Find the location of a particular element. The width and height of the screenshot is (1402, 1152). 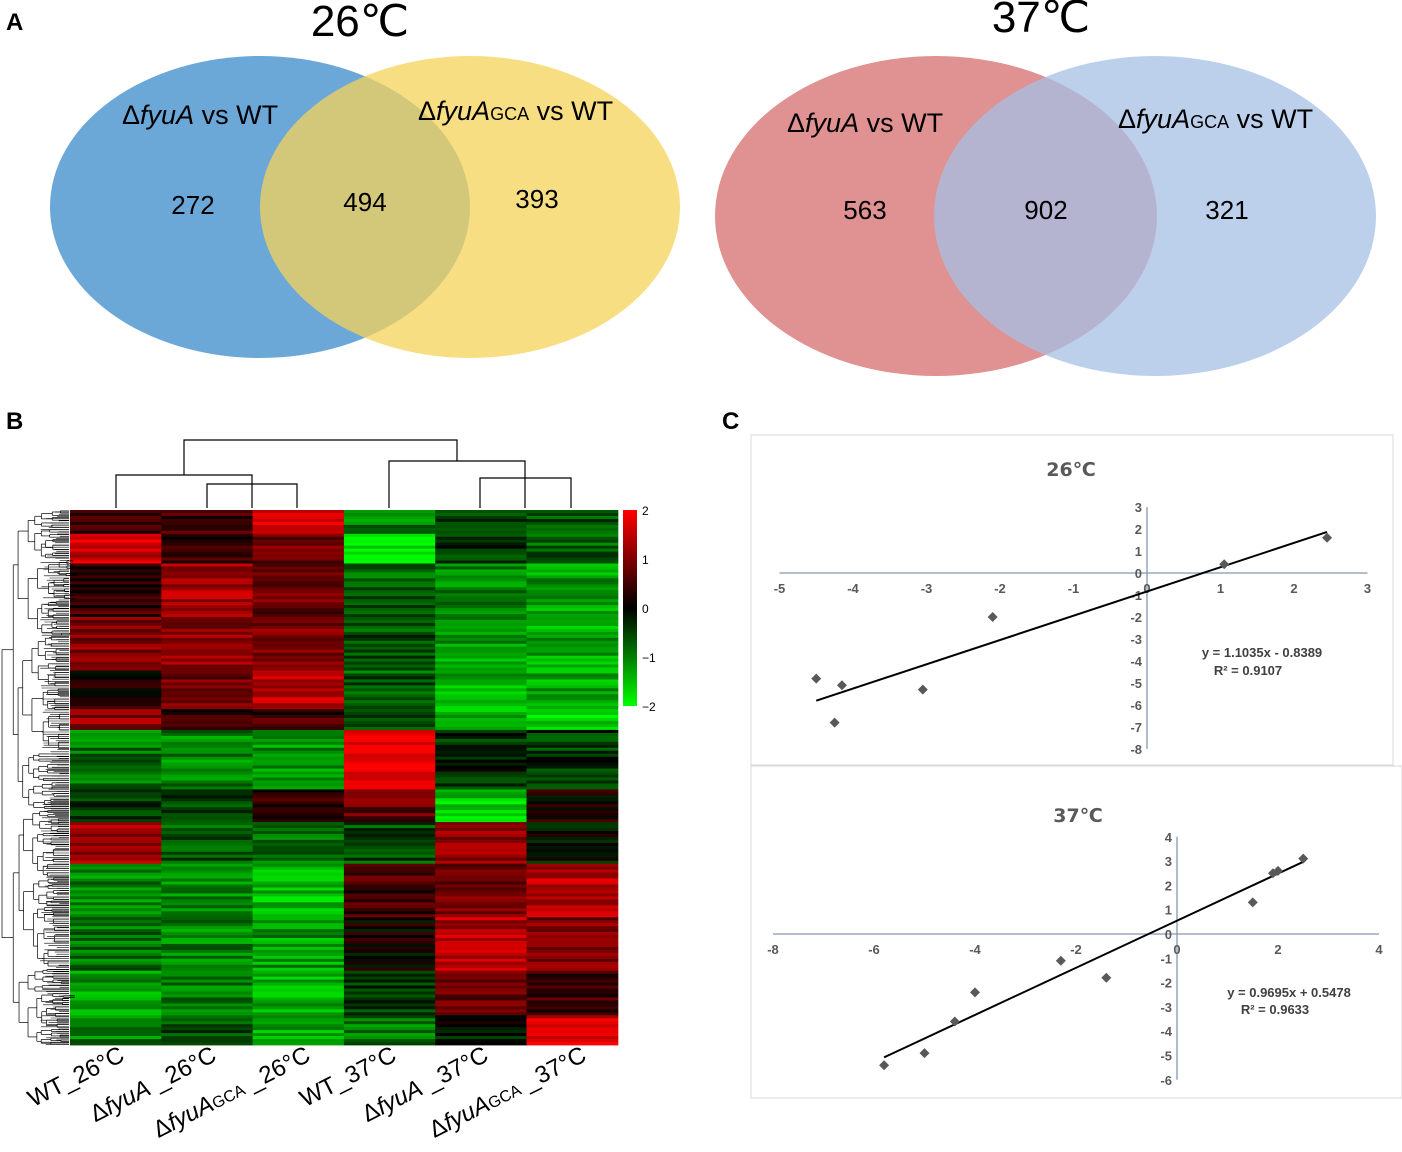

scatter-y-tick-label: -2 is located at coordinates (1136, 617).